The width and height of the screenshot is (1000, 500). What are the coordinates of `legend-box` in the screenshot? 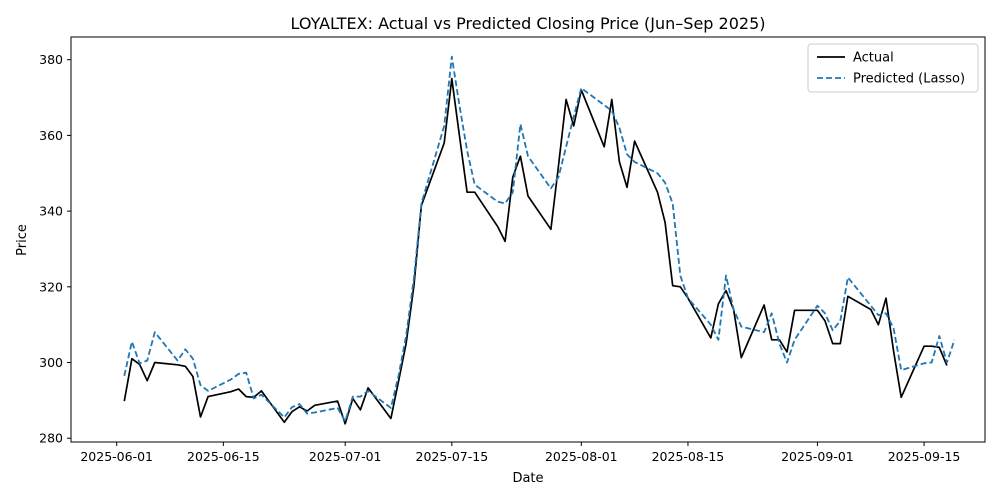 It's located at (893, 68).